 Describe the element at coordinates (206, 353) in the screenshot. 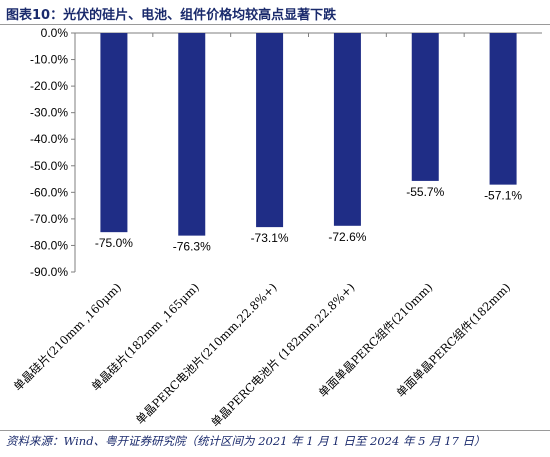

I see `category-label: 单晶PERC电池片(210mm,22.8%+)` at that location.